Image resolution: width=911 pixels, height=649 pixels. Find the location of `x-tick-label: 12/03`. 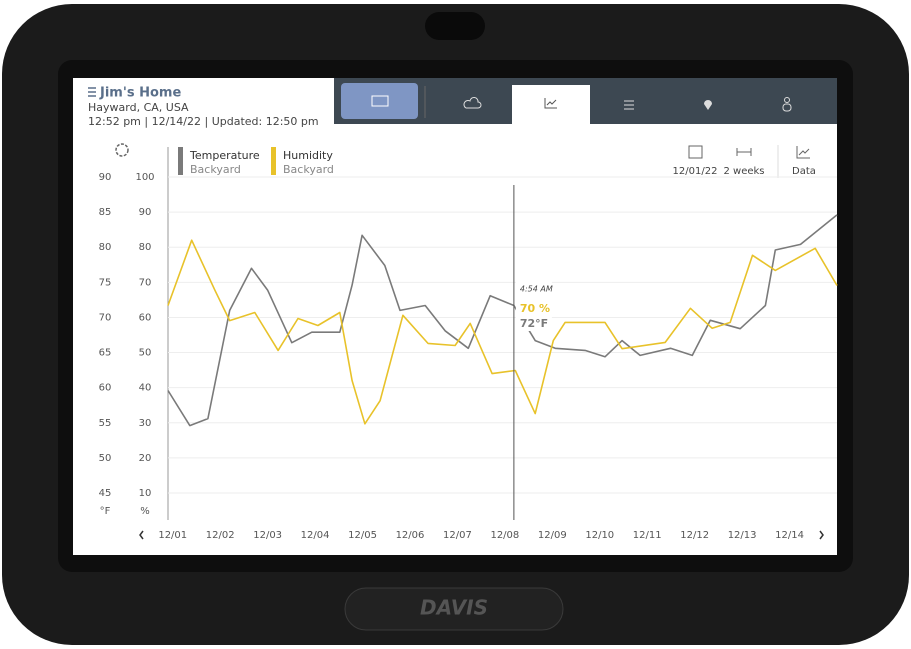

x-tick-label: 12/03 is located at coordinates (267, 535).